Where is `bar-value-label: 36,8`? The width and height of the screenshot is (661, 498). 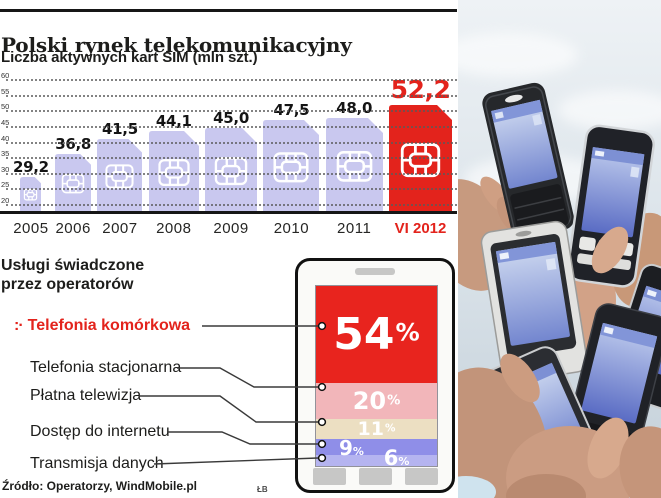 bar-value-label: 36,8 is located at coordinates (73, 144).